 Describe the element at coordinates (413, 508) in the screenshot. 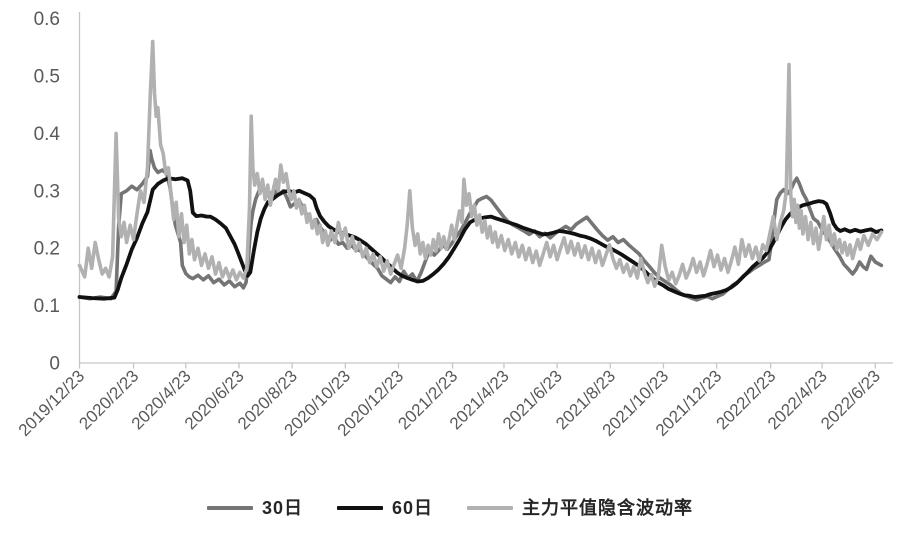

I see `legend-label-60d: 60日` at that location.